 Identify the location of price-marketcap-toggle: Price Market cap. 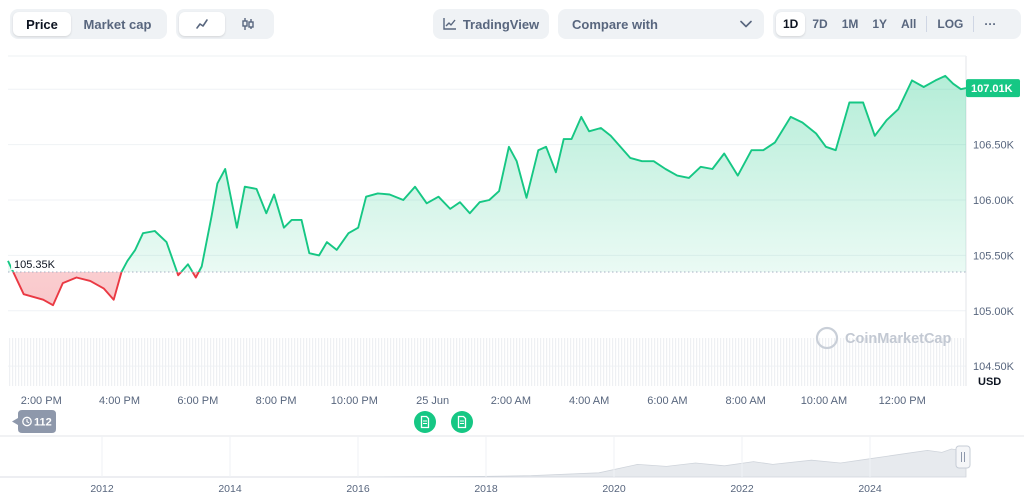
(88, 24).